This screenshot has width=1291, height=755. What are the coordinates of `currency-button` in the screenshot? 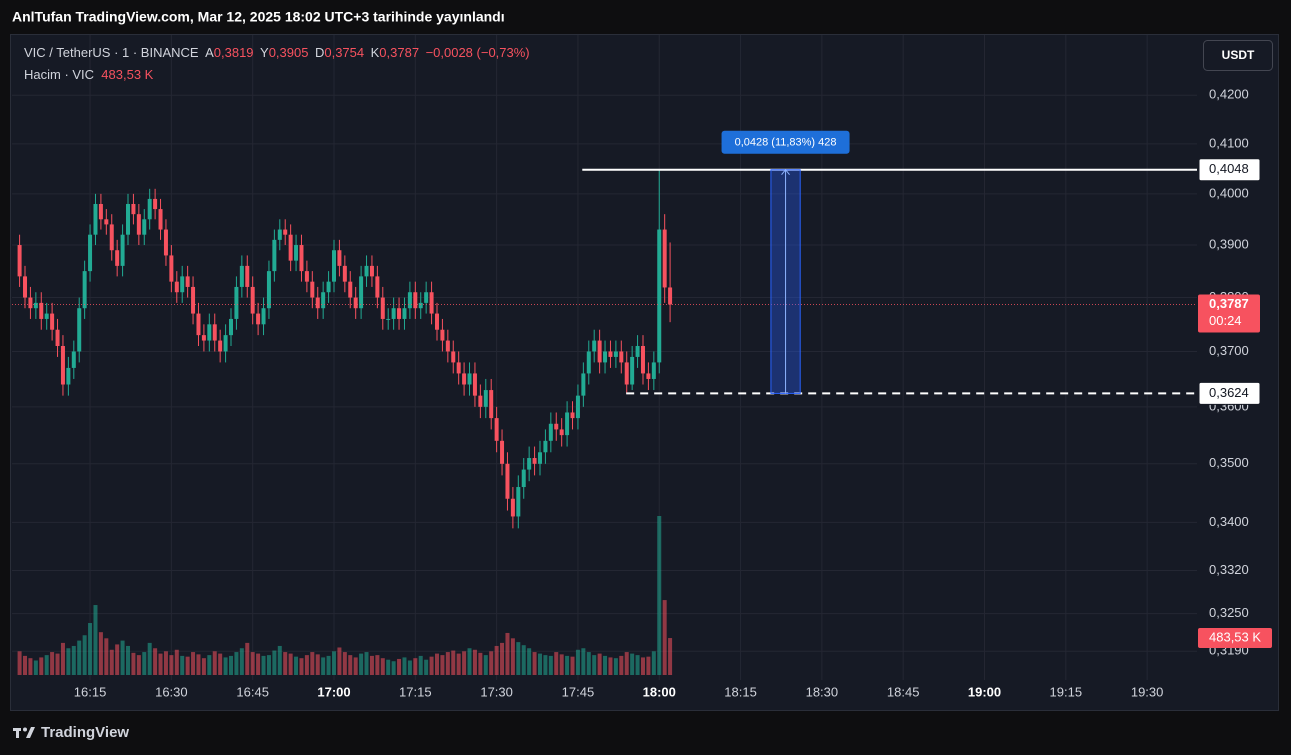 It's located at (1238, 55).